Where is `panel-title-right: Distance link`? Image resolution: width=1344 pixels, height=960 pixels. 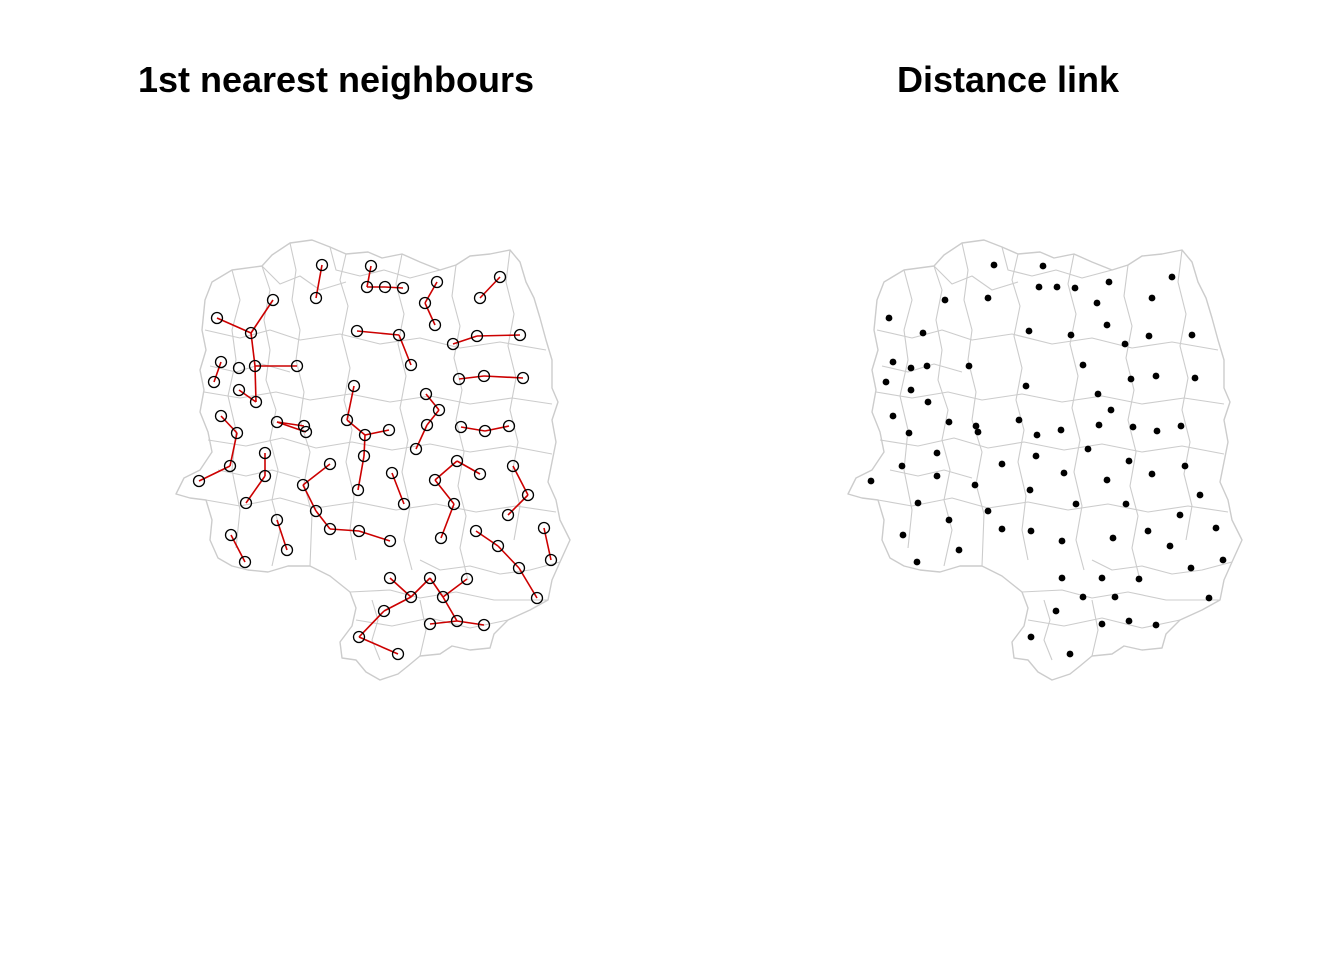 panel-title-right: Distance link is located at coordinates (1008, 79).